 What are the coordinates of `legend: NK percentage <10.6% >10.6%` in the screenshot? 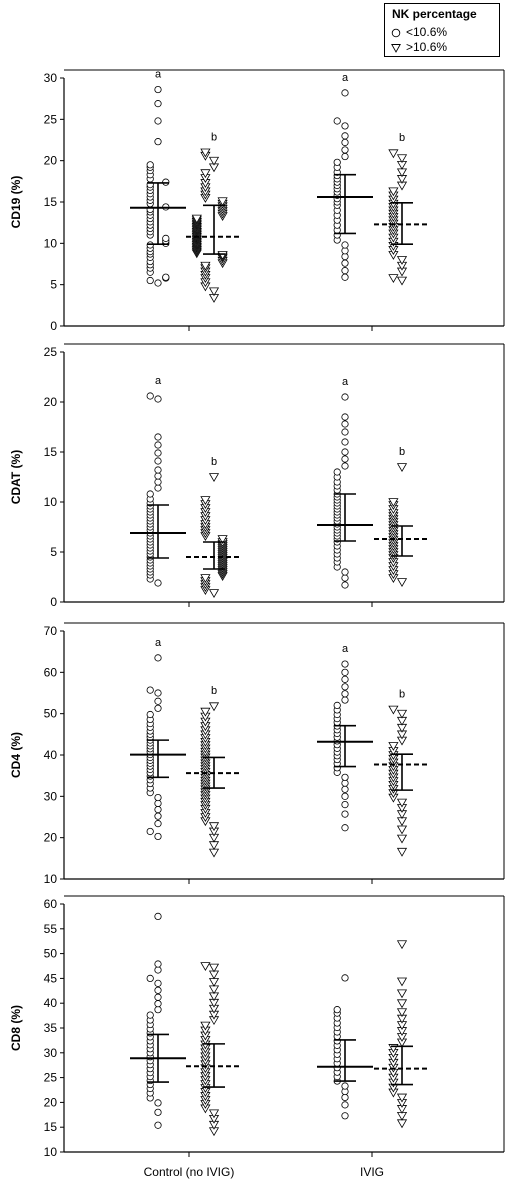 It's located at (442, 30).